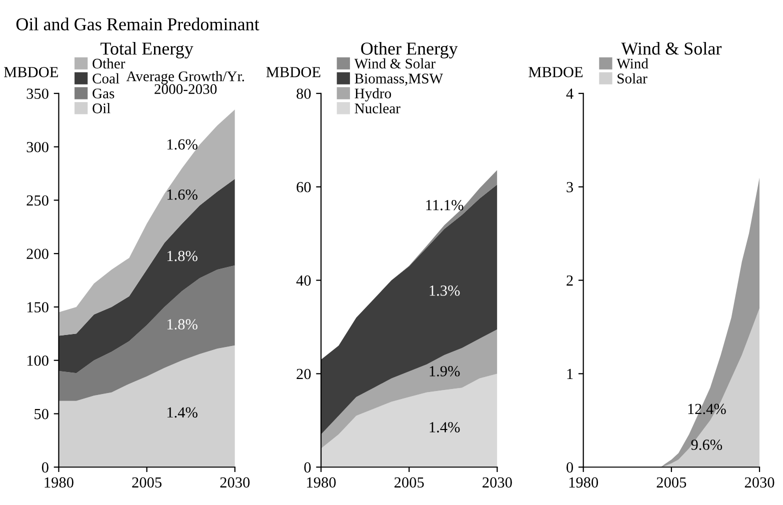  Describe the element at coordinates (138, 24) in the screenshot. I see `chart-title: Oil and Gas Remain Predominant` at that location.